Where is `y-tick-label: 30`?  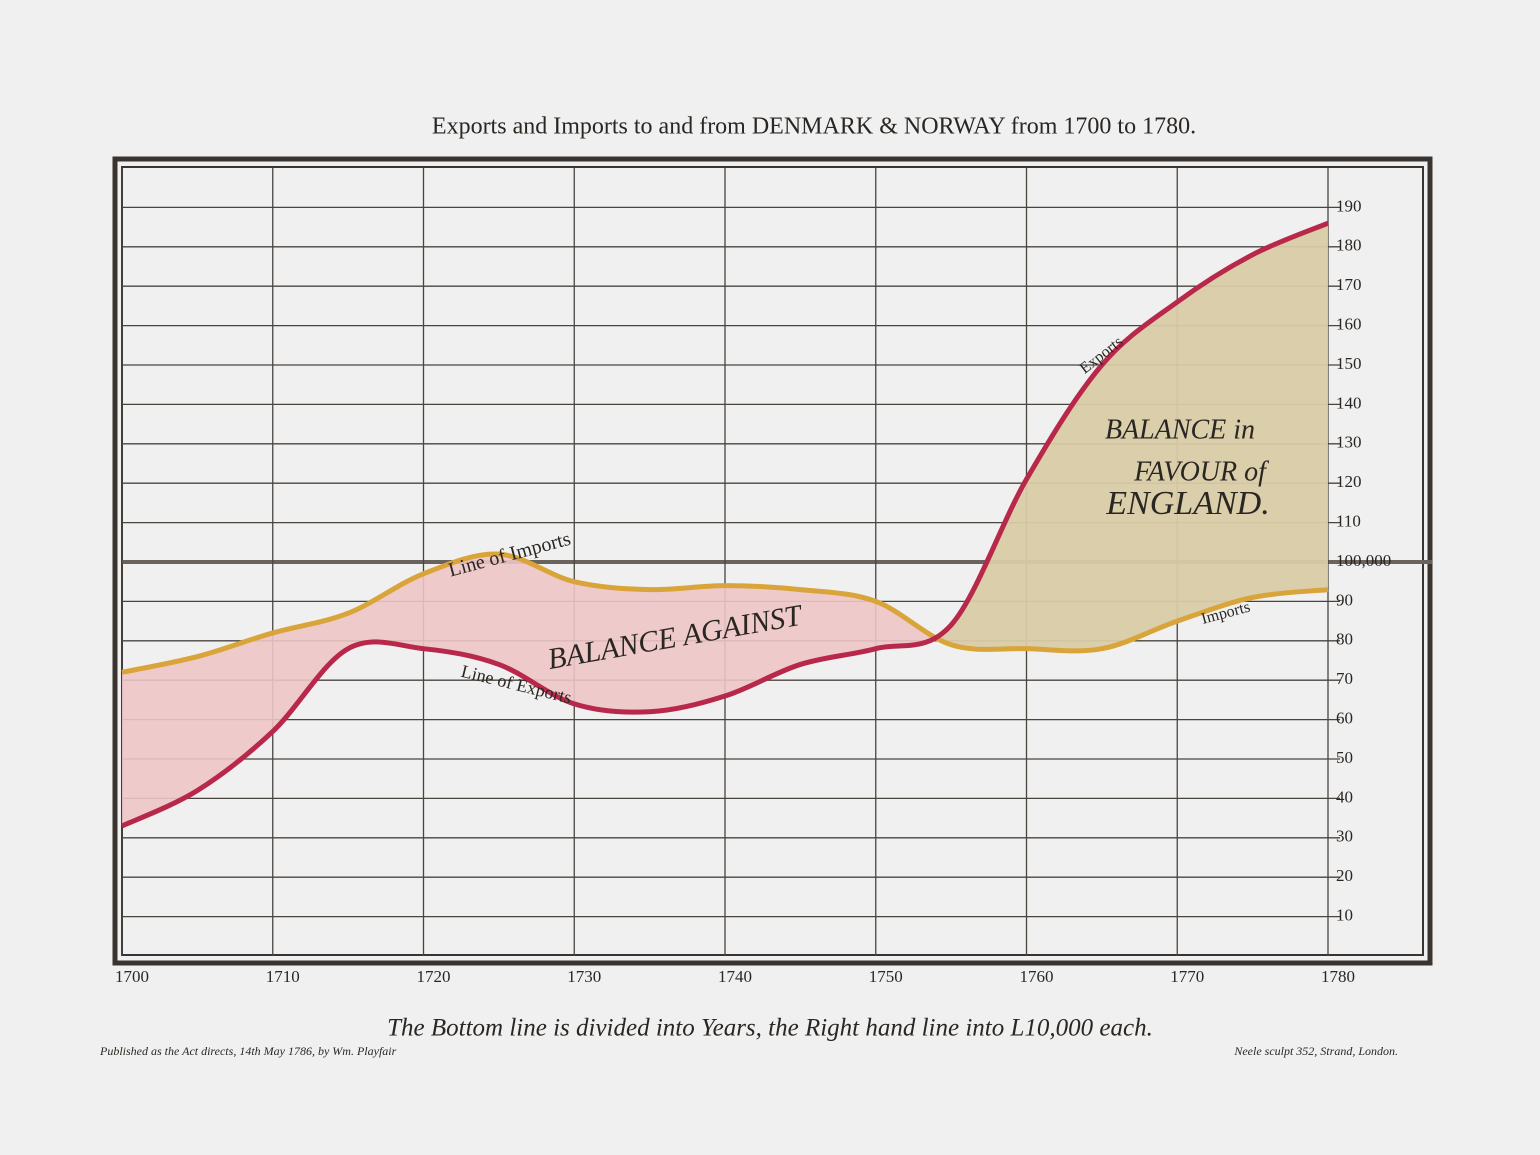 y-tick-label: 30 is located at coordinates (1344, 836).